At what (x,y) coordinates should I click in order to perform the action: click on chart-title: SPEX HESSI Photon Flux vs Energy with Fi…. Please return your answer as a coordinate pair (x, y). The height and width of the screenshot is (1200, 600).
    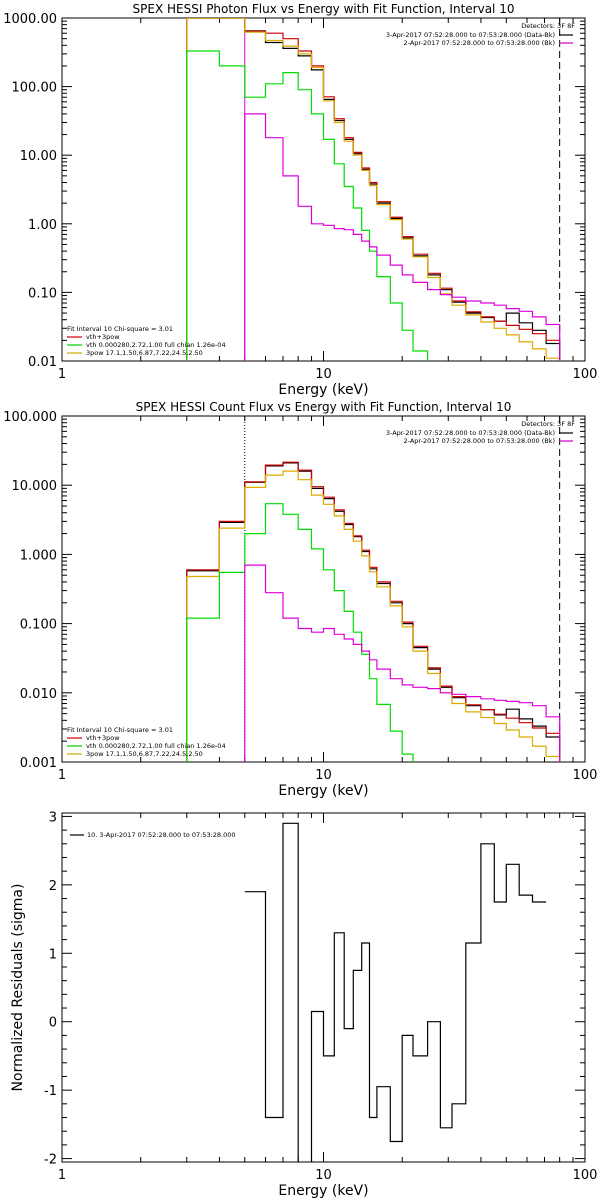
    Looking at the image, I should click on (324, 9).